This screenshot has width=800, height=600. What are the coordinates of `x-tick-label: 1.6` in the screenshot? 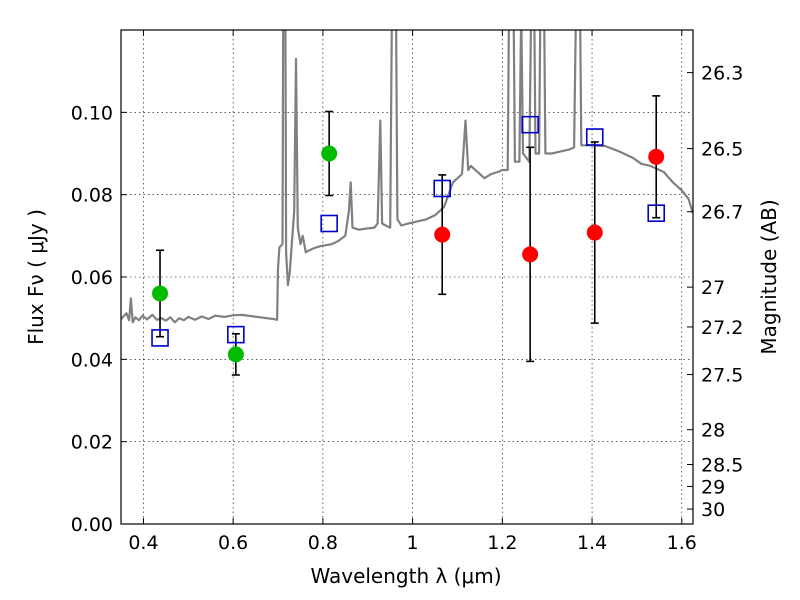 It's located at (682, 543).